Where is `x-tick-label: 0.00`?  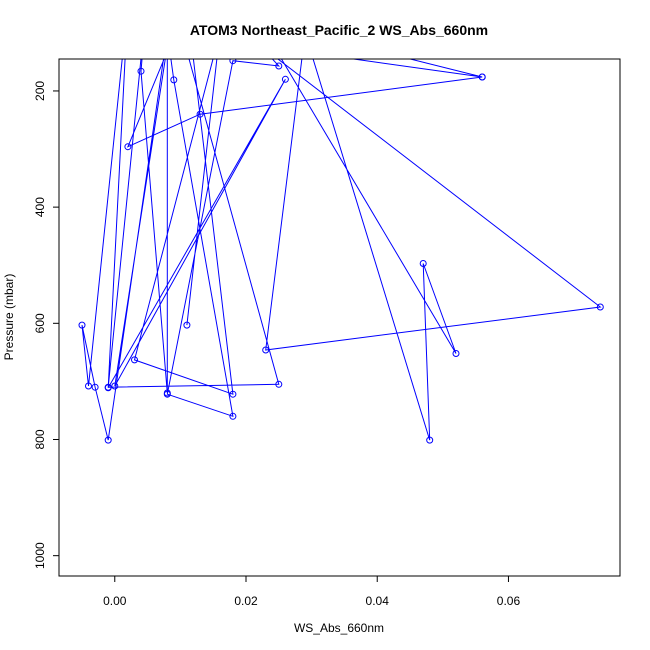 x-tick-label: 0.00 is located at coordinates (115, 601).